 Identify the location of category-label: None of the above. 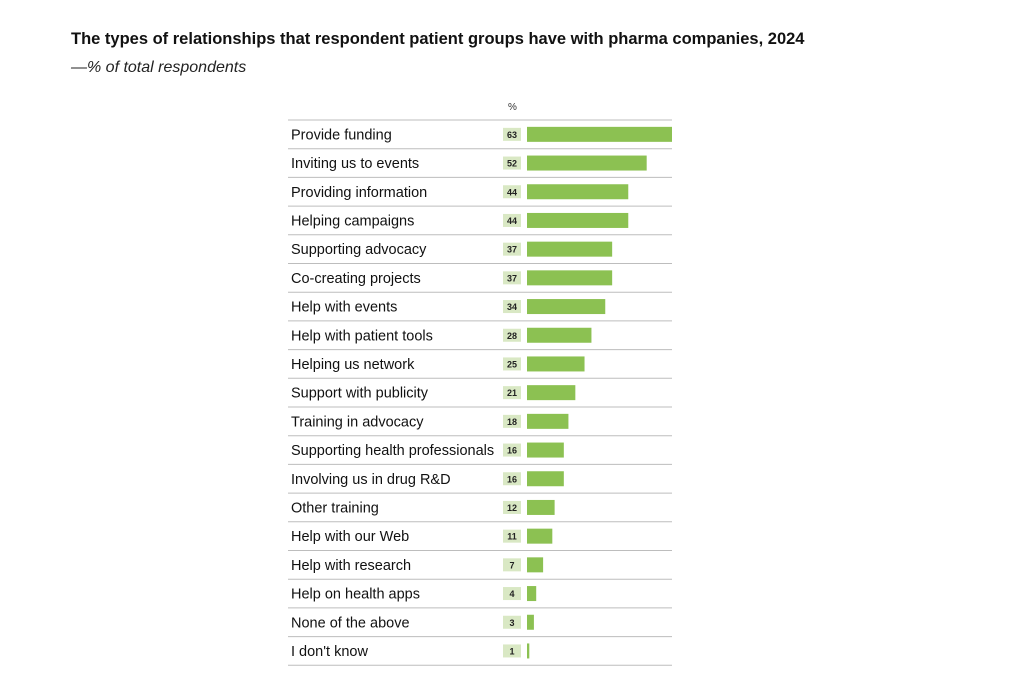
(350, 623).